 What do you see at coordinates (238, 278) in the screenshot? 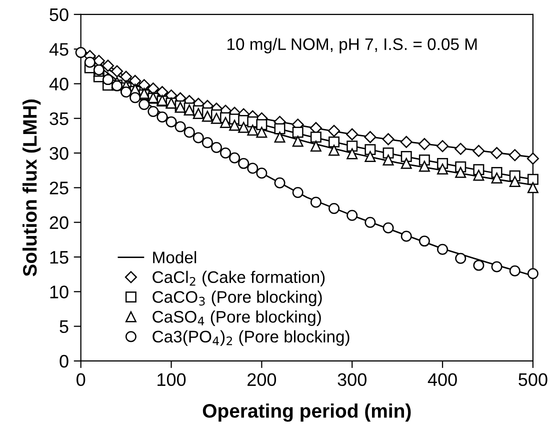
I see `legend-label: CaCl$_{2}$ (Cake formation)` at bounding box center [238, 278].